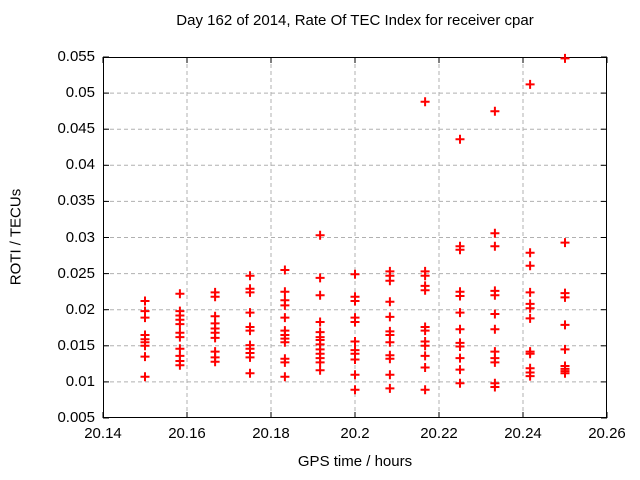 This screenshot has width=640, height=480. I want to click on x-axis-title: GPS time / hours, so click(355, 461).